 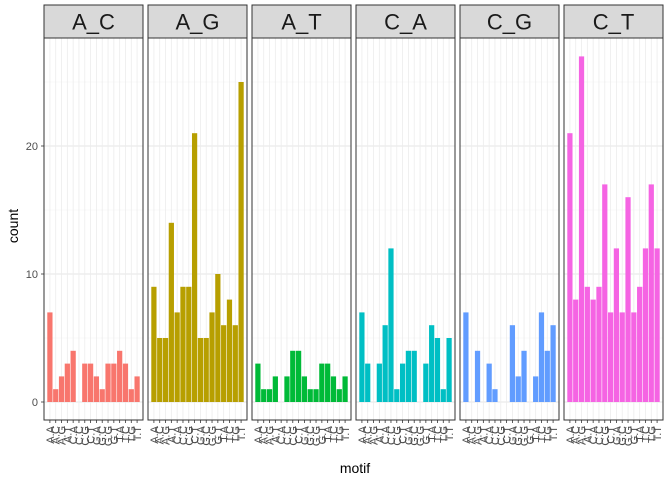 What do you see at coordinates (613, 229) in the screenshot?
I see `panel-background` at bounding box center [613, 229].